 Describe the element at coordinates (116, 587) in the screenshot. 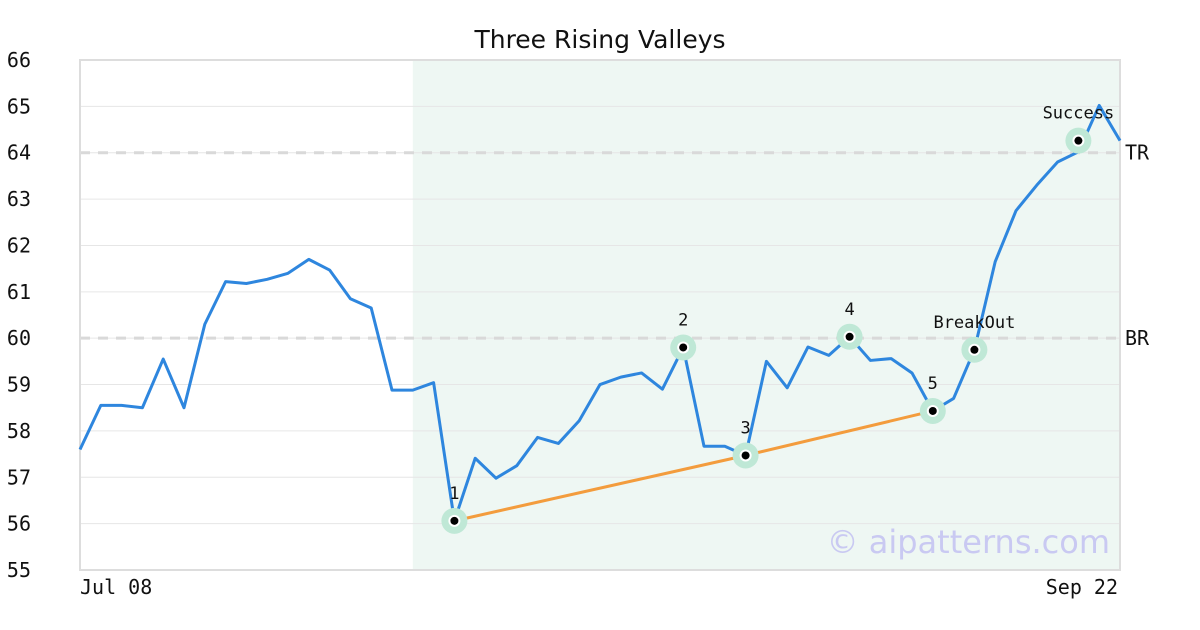

I see `x-tick-start: Jul 08` at that location.